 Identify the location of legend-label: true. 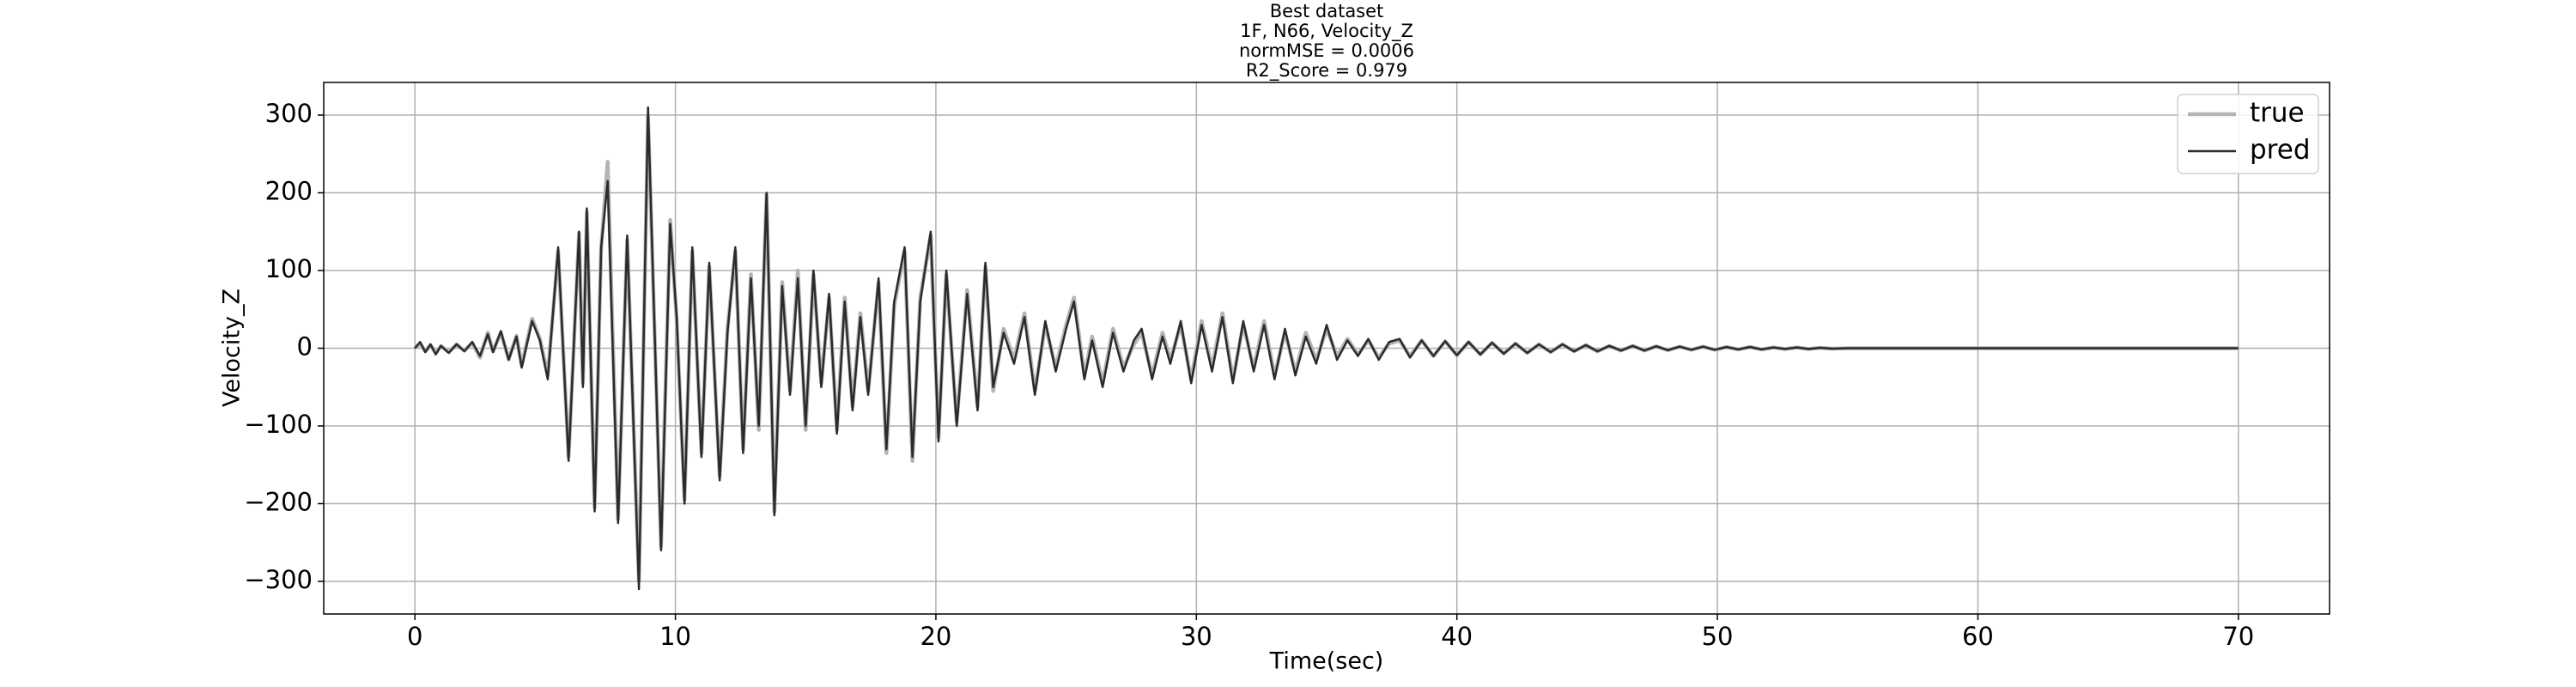
(2277, 113).